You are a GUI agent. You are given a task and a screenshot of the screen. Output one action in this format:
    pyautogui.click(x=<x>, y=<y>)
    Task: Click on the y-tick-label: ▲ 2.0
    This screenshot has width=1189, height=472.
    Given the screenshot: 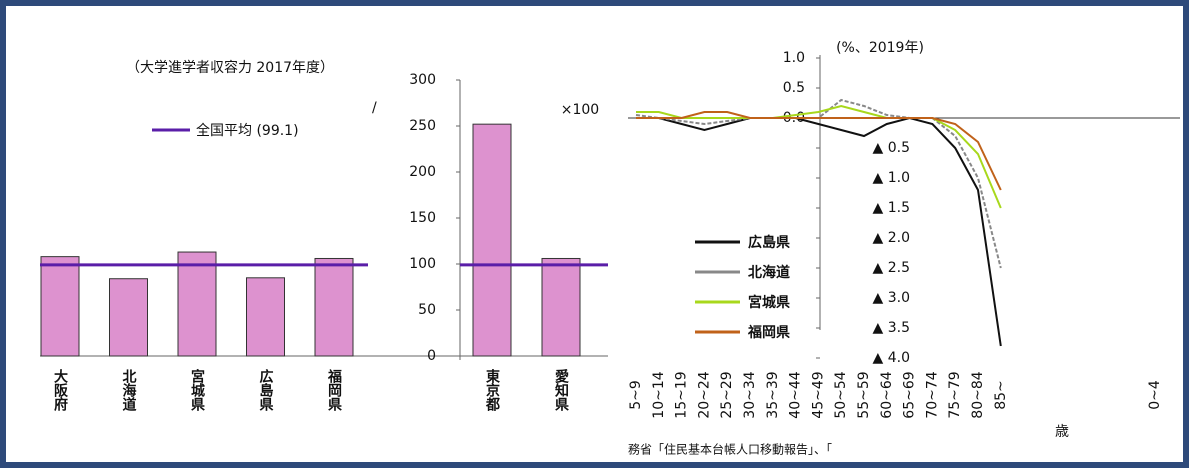 What is the action you would take?
    pyautogui.click(x=891, y=238)
    